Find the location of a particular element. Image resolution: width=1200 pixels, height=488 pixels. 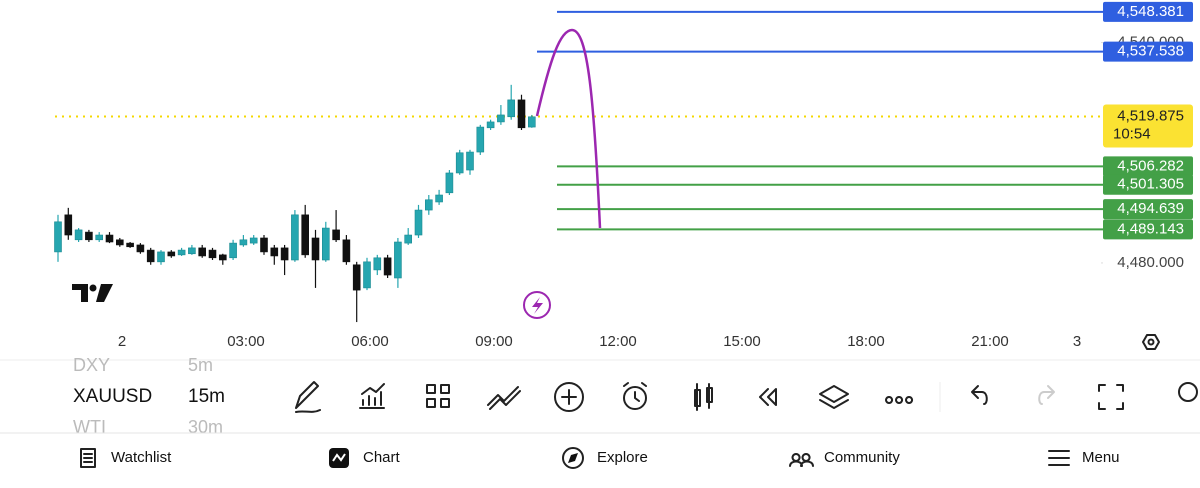

level-label: 4,506.282 is located at coordinates (1150, 165).